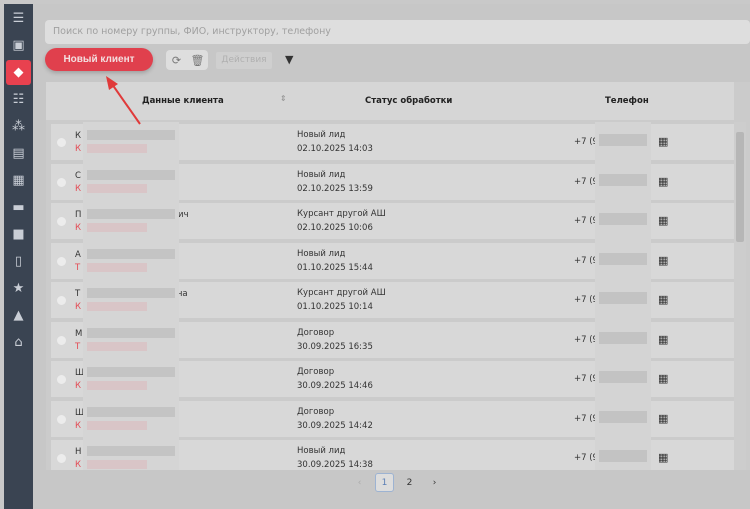 The width and height of the screenshot is (750, 509). What do you see at coordinates (244, 60) in the screenshot?
I see `actions-button: Действия` at bounding box center [244, 60].